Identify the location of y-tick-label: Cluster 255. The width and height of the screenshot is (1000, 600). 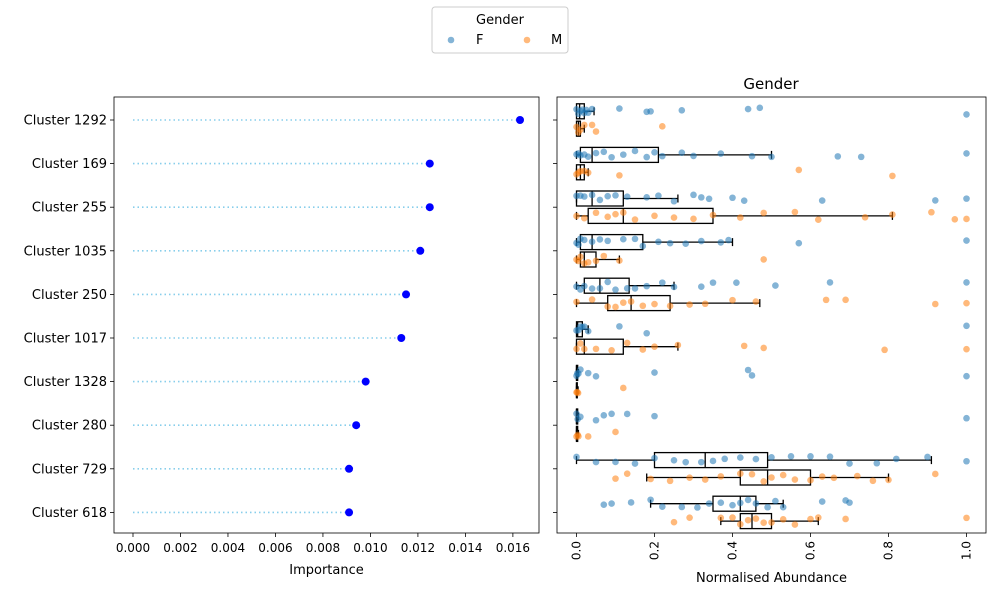
(69, 208).